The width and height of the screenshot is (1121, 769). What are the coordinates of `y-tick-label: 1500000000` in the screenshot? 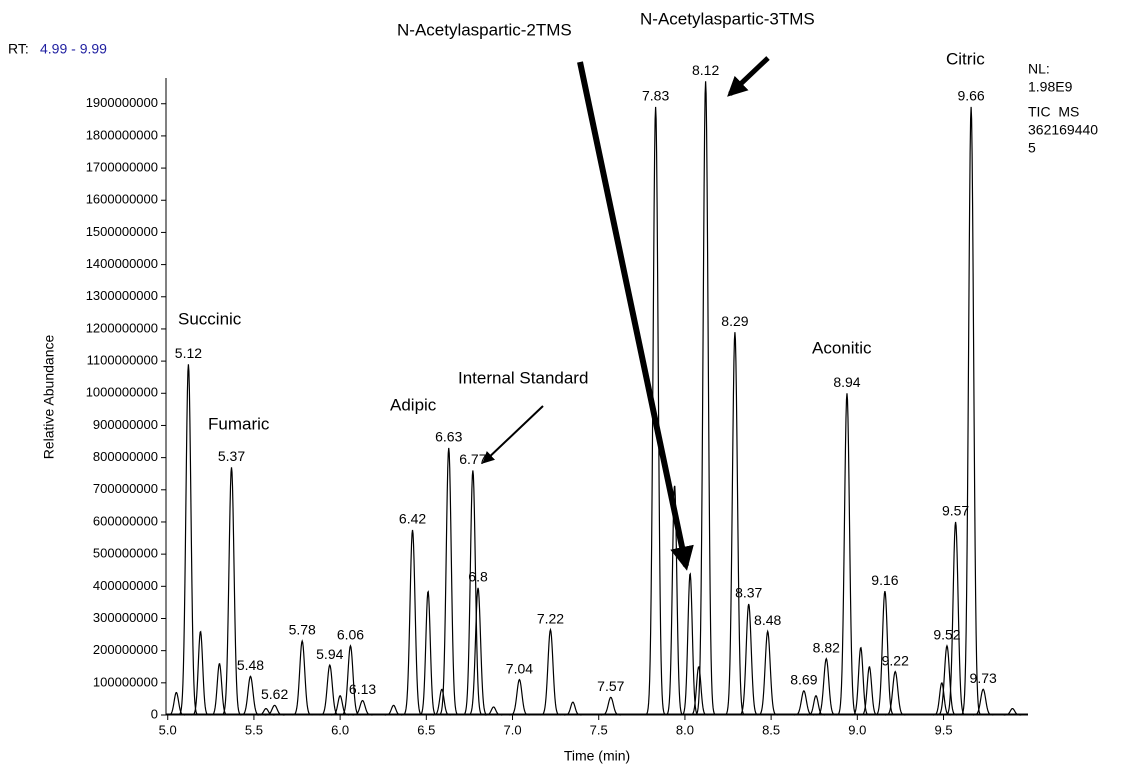 It's located at (122, 231).